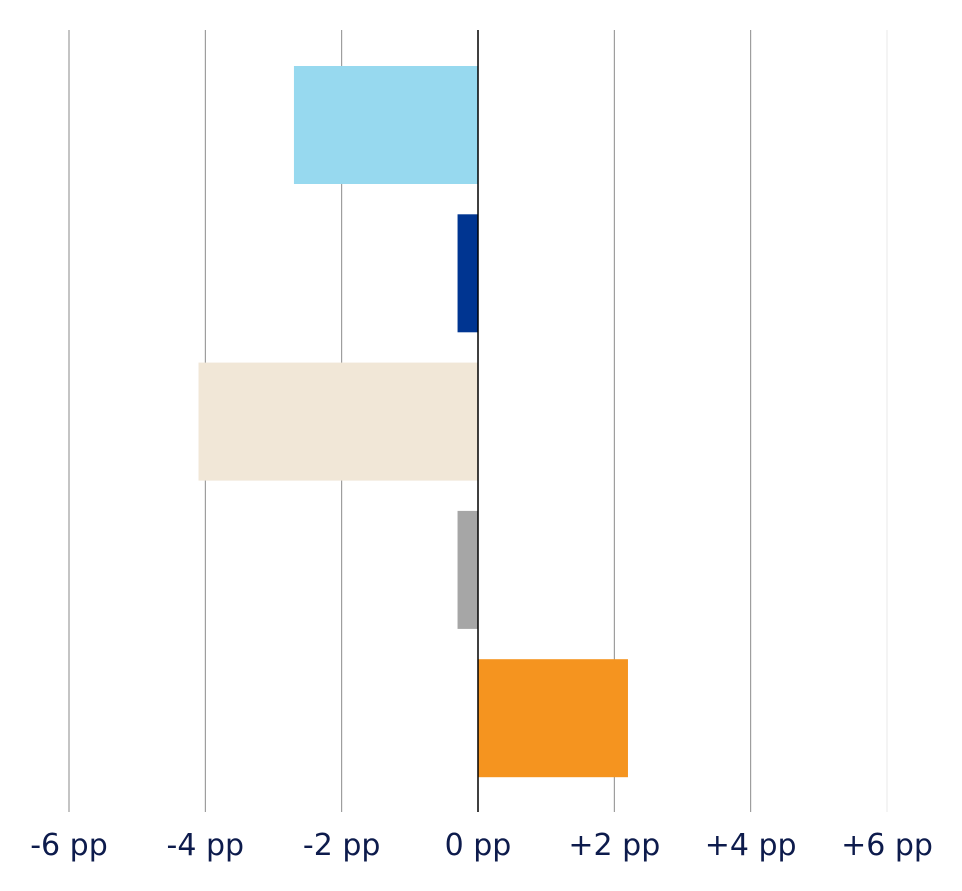 The image size is (962, 891). Describe the element at coordinates (342, 845) in the screenshot. I see `x-tick-label: -2 pp` at that location.